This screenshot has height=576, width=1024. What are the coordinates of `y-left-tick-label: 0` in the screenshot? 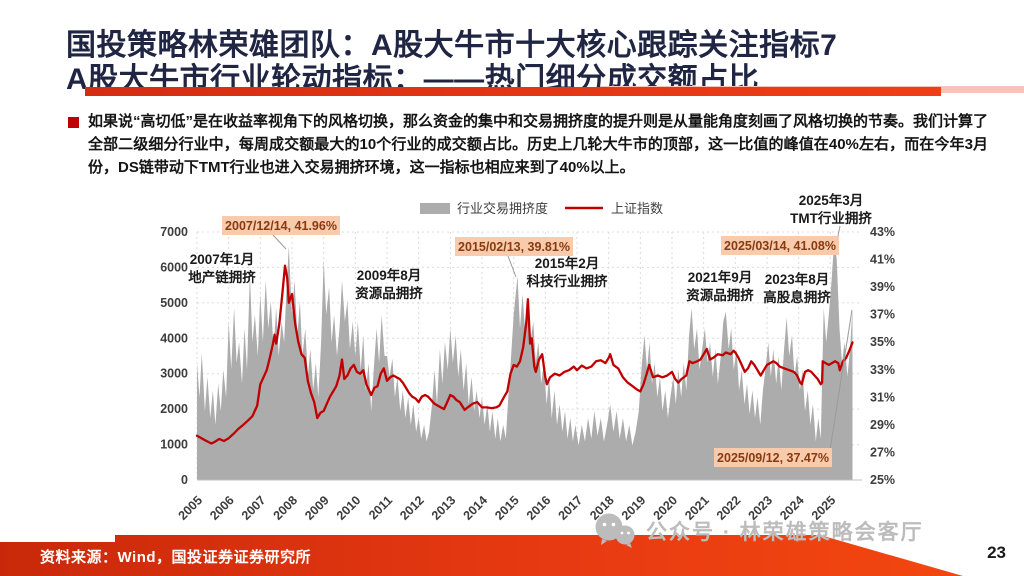 It's located at (184, 480).